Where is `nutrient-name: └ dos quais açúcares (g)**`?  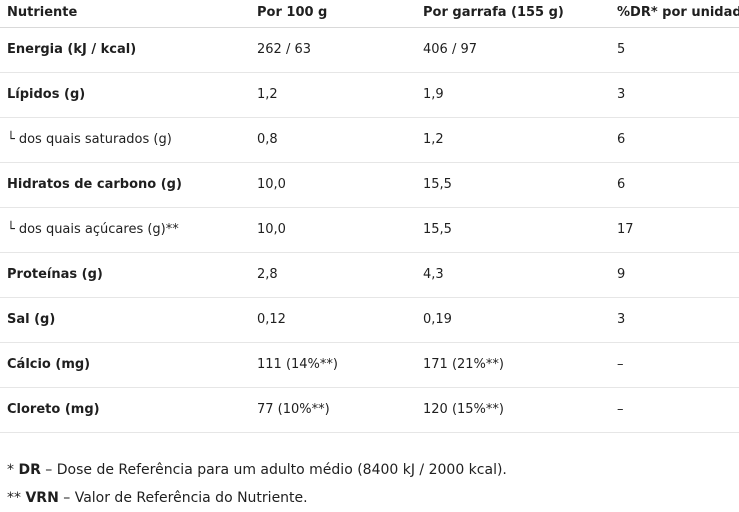 nutrient-name: └ dos quais açúcares (g)** is located at coordinates (93, 230).